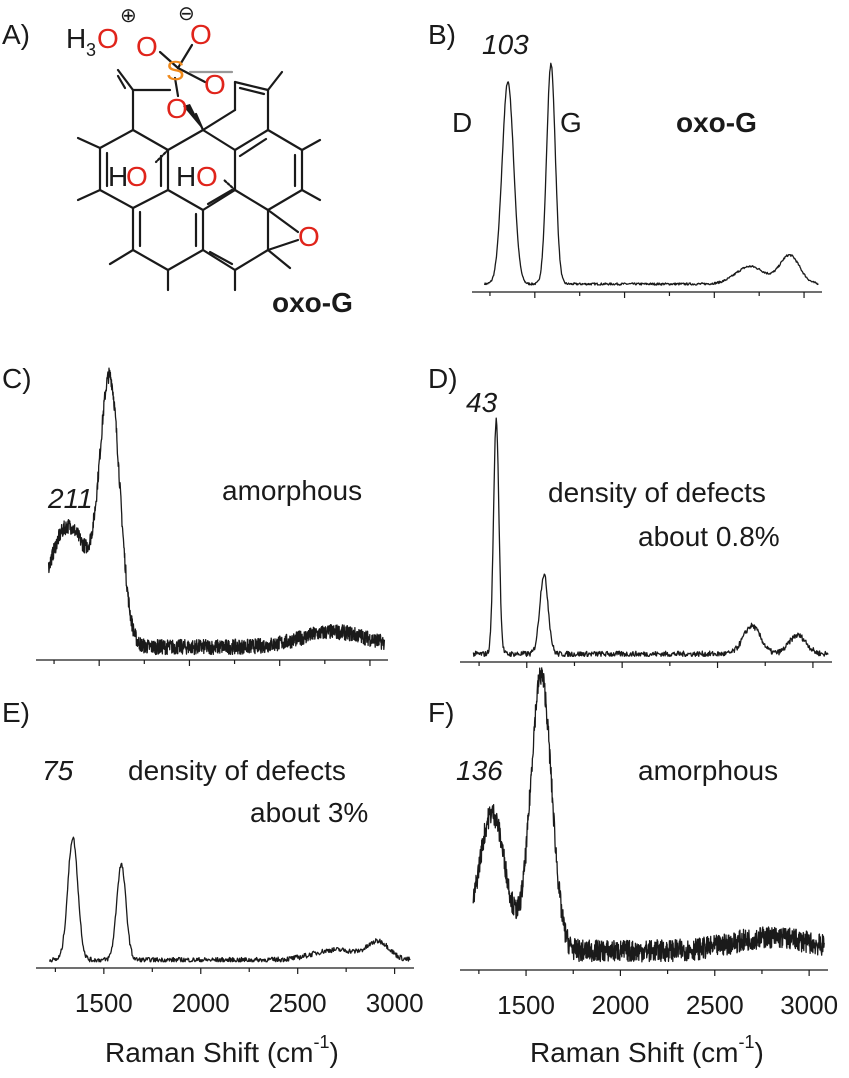  Describe the element at coordinates (482, 402) in the screenshot. I see `panel-d-ratio: 43` at that location.